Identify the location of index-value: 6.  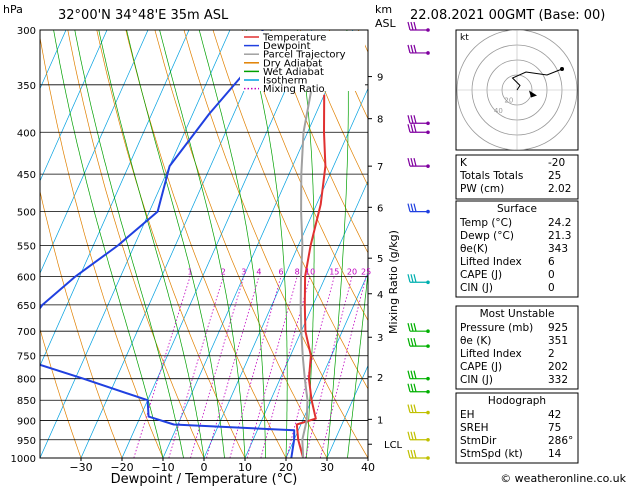
(551, 262).